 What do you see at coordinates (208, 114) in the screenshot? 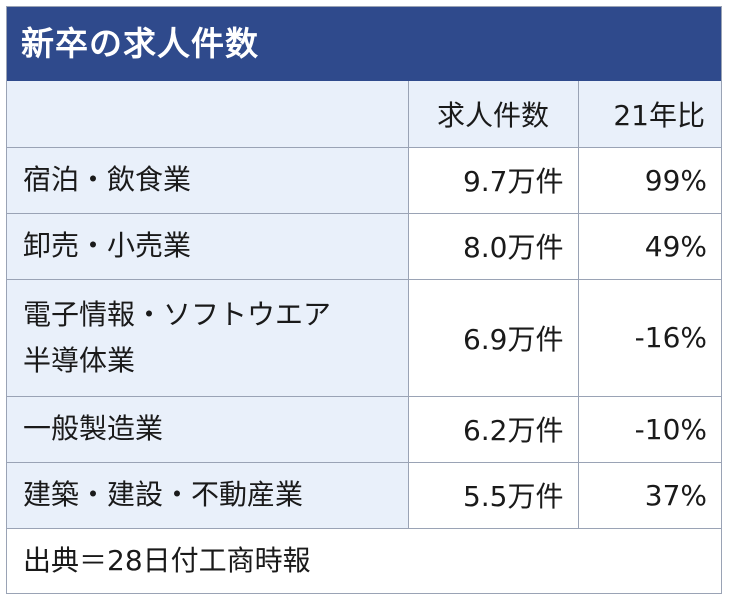
I see `header-category-cell` at bounding box center [208, 114].